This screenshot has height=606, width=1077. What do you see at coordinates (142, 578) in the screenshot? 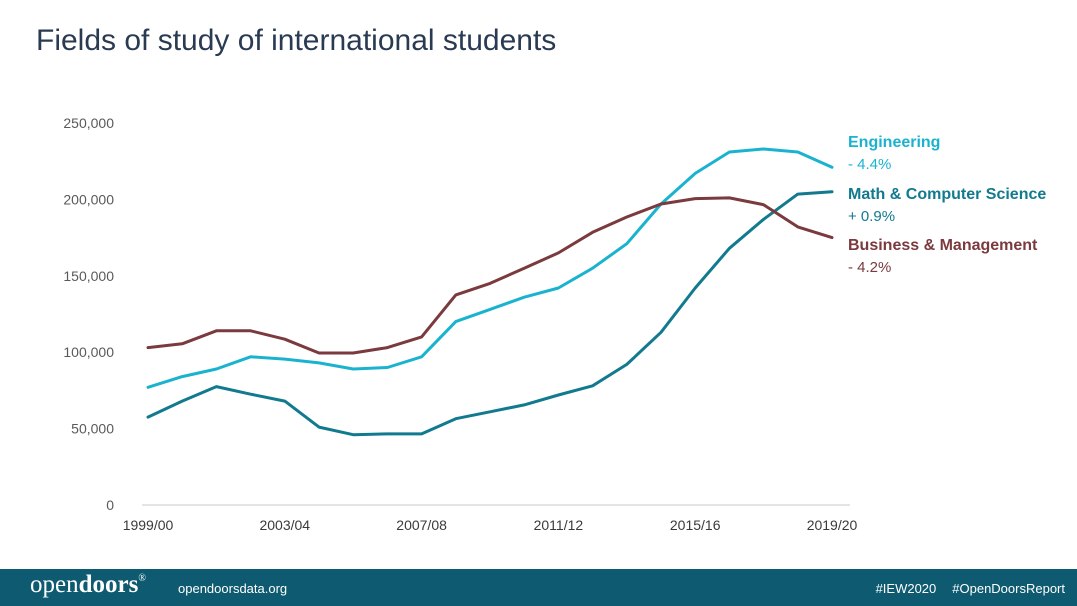
I see `logo-registered-mark: ®` at bounding box center [142, 578].